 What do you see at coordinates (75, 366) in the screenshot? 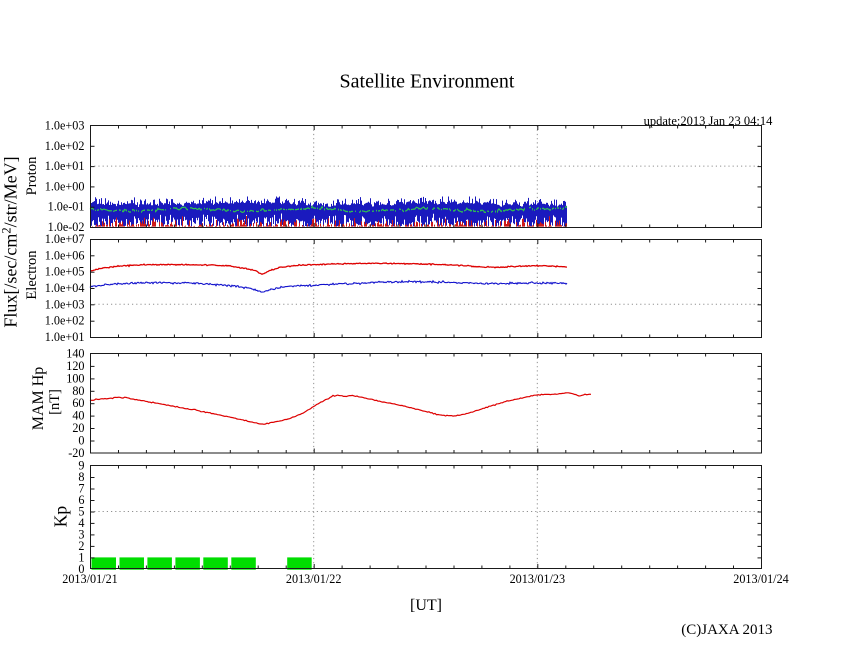
I see `svg-text: 120` at bounding box center [75, 366].